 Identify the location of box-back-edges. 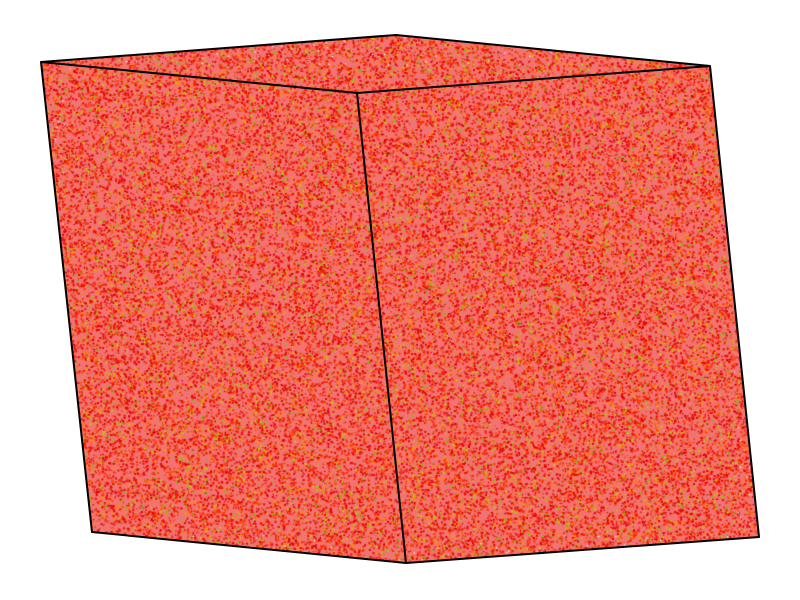
(375, 50).